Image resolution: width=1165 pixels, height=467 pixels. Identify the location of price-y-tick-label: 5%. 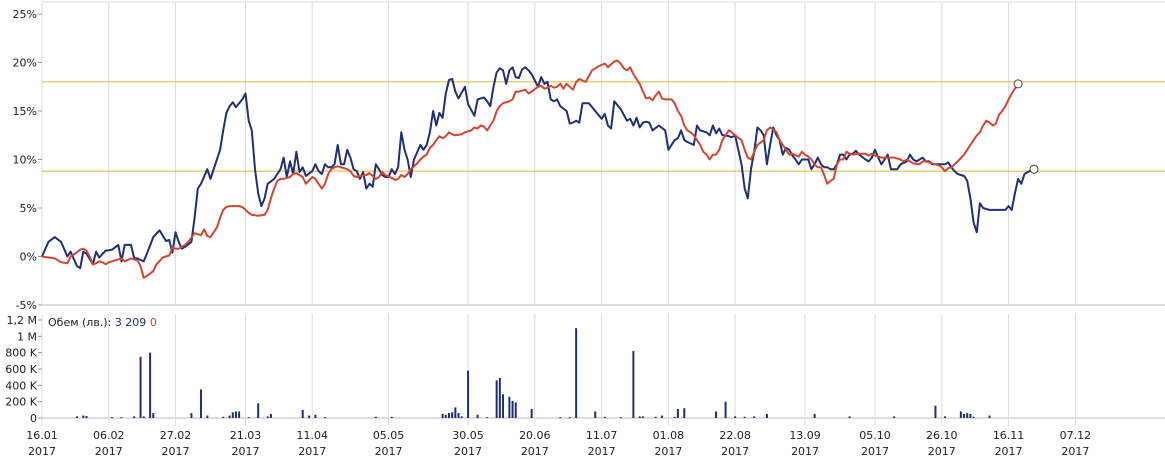
(28, 208).